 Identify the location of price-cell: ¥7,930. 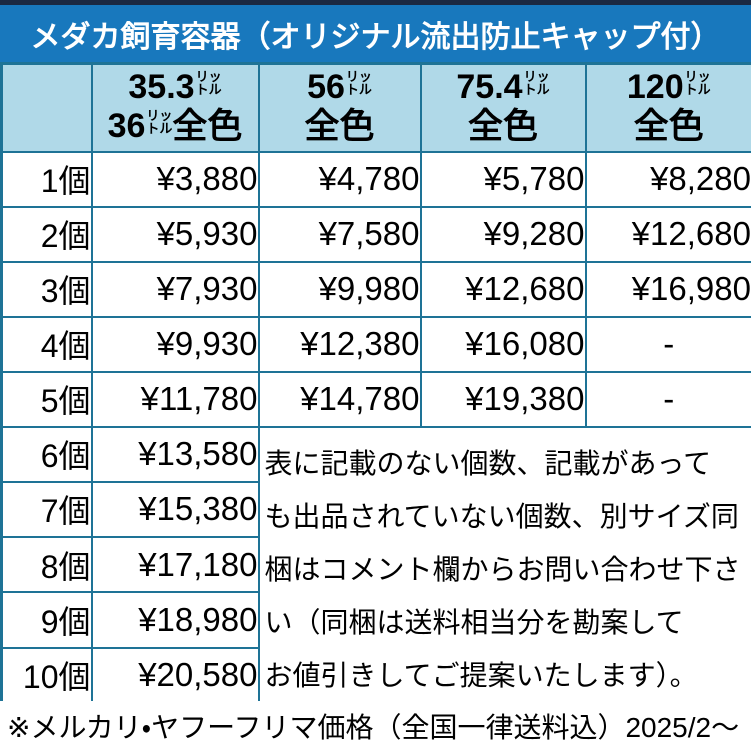
(175, 289).